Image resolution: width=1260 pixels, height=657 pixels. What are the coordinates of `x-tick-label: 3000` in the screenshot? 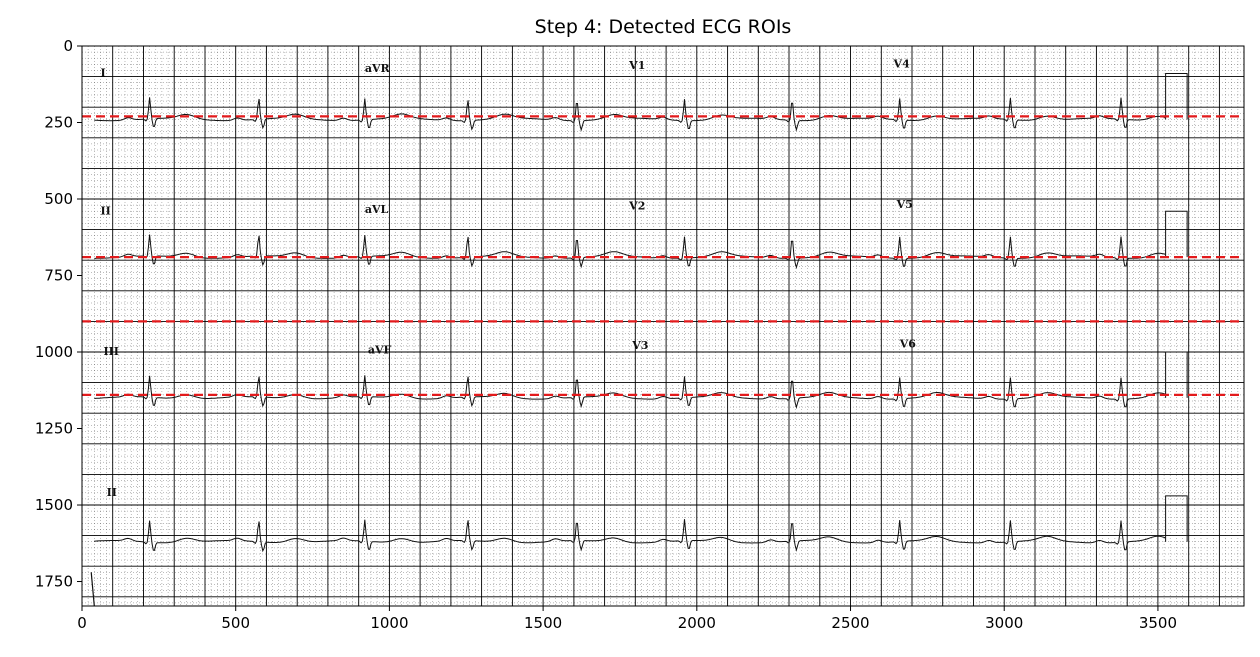 It's located at (1004, 623).